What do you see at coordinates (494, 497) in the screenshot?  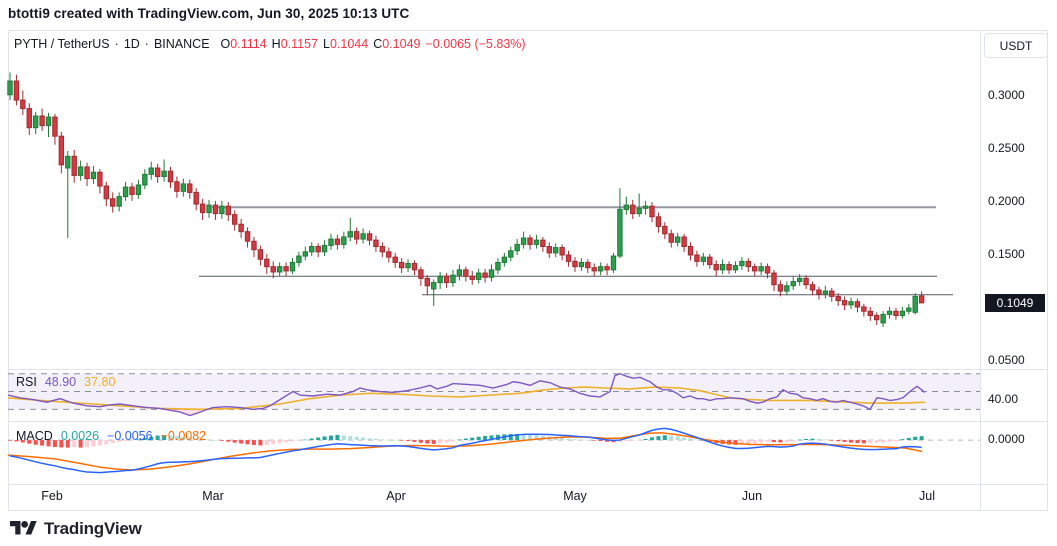 I see `time-axis` at bounding box center [494, 497].